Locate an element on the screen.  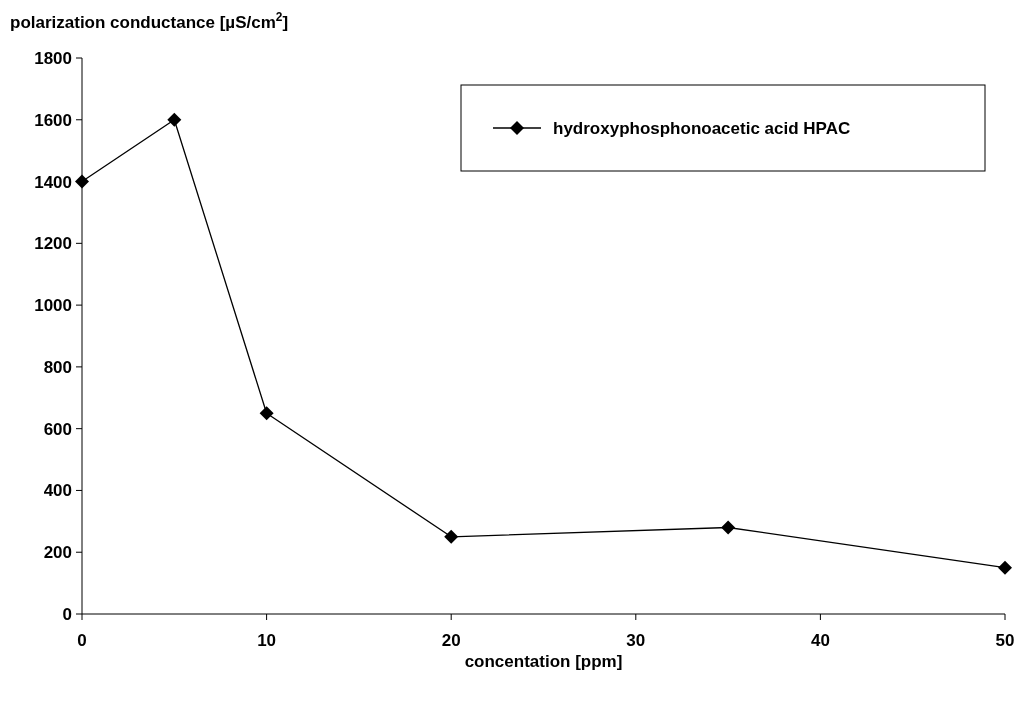
chart-title: polarization conductance [µS/cm$^{2}$] is located at coordinates (149, 21).